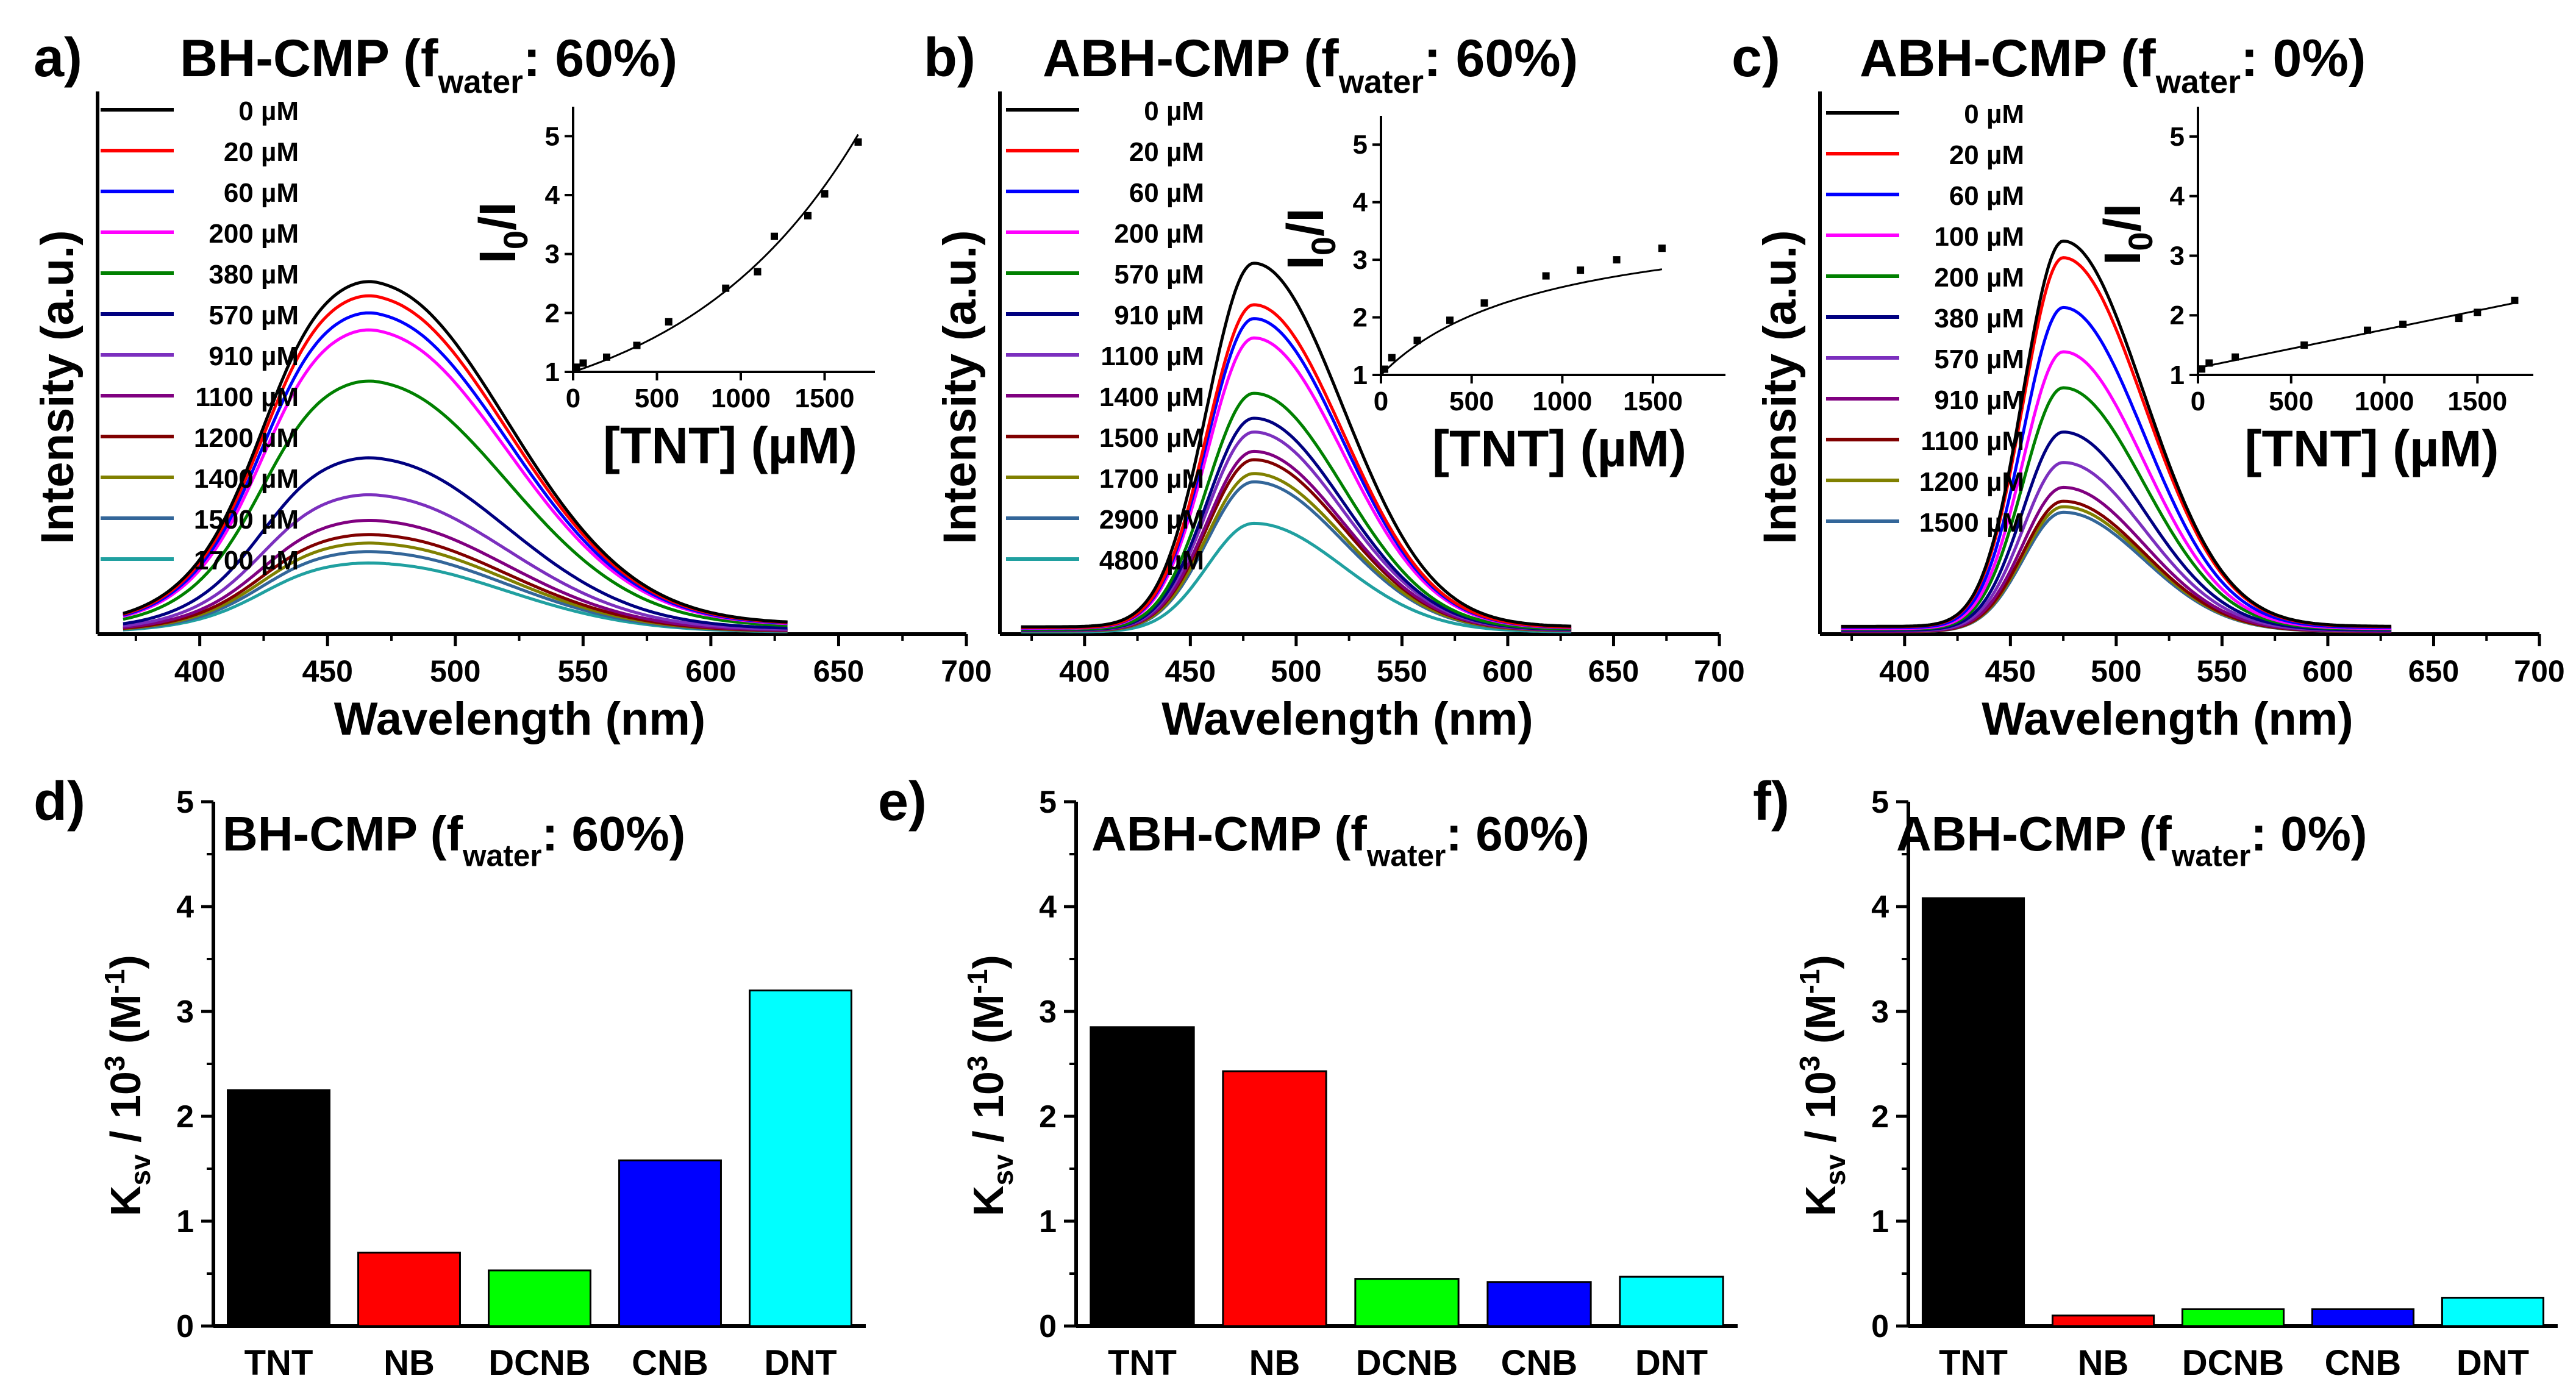 The image size is (2576, 1387). What do you see at coordinates (454, 840) in the screenshot?
I see `panel-title: BH-CMP (fwater: 60%)` at bounding box center [454, 840].